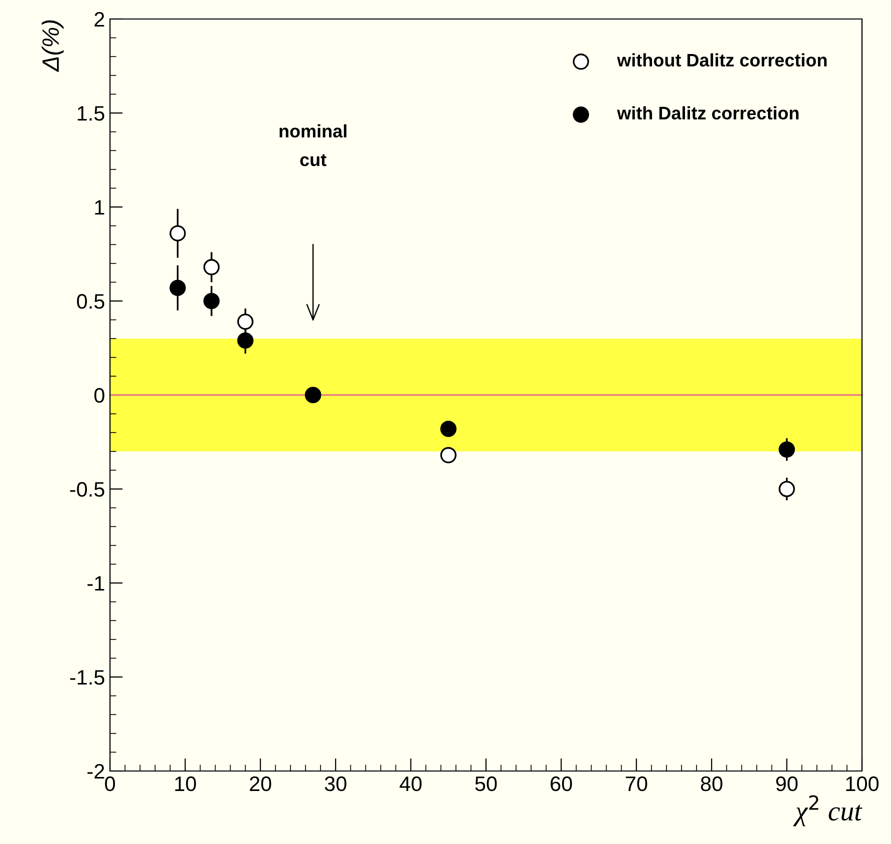 The width and height of the screenshot is (891, 844). Describe the element at coordinates (827, 810) in the screenshot. I see `x-axis-title: χ$^{2}$ cut` at that location.